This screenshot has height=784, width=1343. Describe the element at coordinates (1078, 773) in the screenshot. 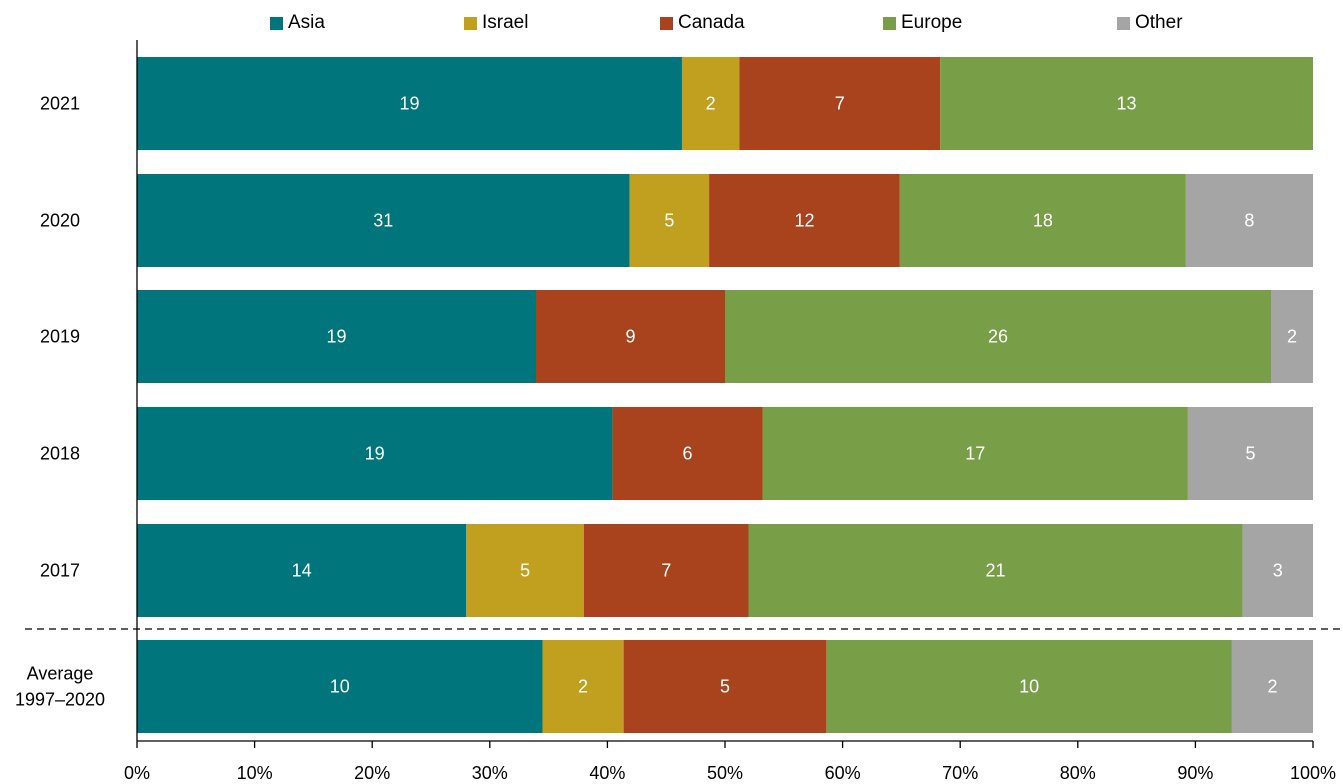

I see `x-tick-label: 80%` at that location.